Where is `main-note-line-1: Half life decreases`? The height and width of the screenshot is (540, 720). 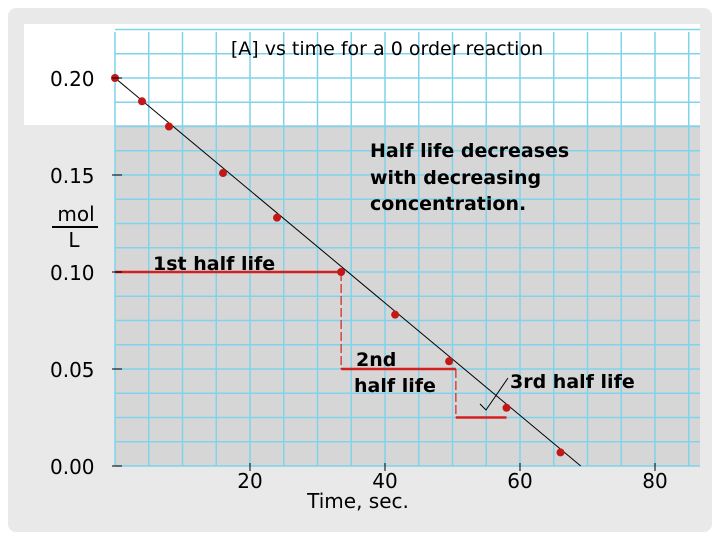
main-note-line-1: Half life decreases is located at coordinates (469, 151).